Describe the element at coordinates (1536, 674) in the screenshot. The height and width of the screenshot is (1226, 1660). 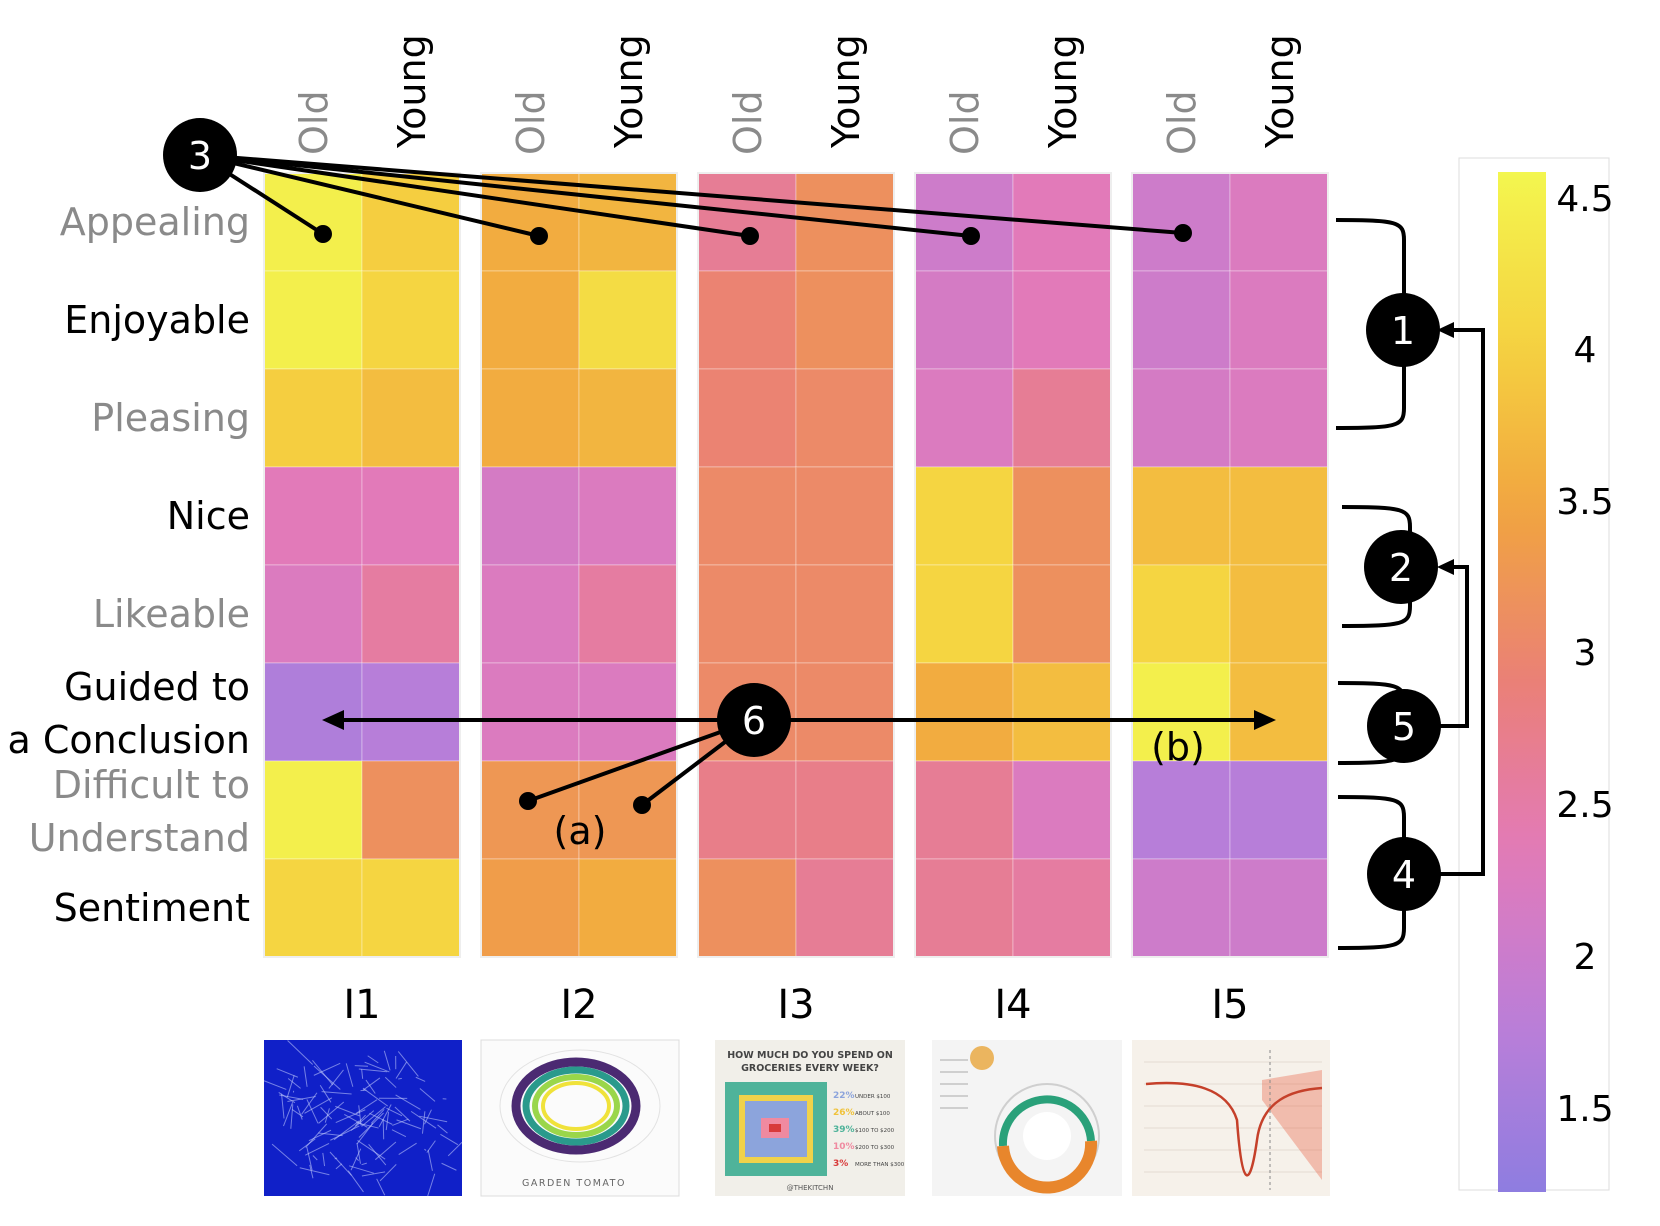
I see `colorbar: 4.5 4 3.5 3 2.5 2 1.5` at that location.